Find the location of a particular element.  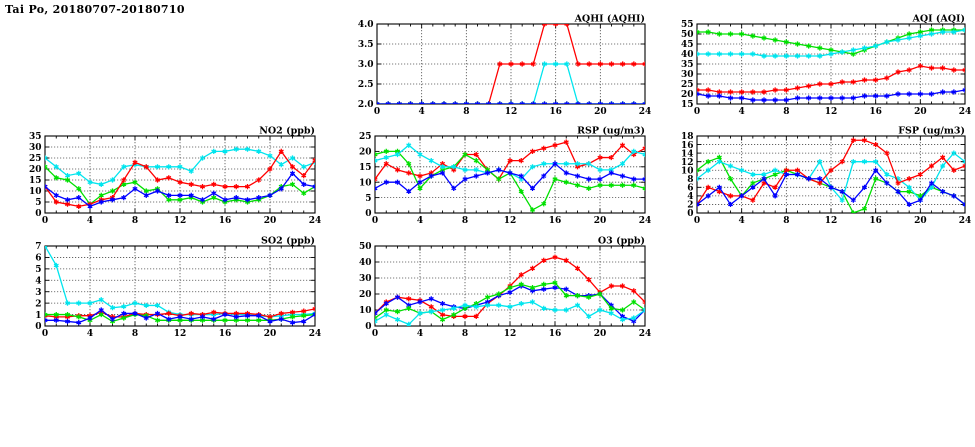

y-tick-label: 1 is located at coordinates (38, 316).